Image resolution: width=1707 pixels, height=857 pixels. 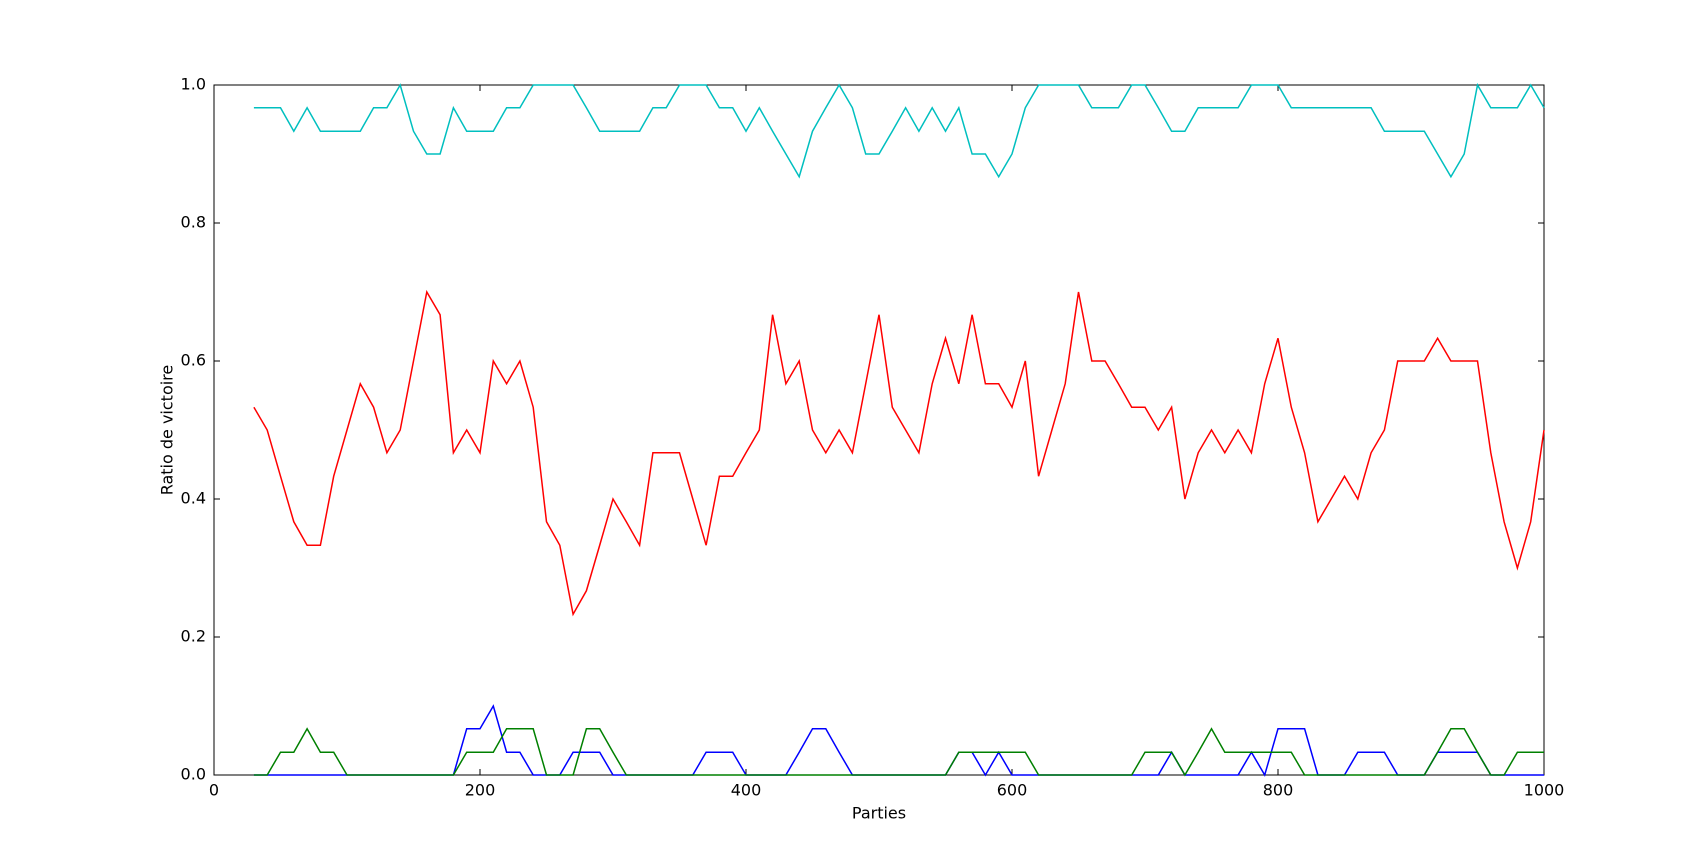 What do you see at coordinates (1012, 790) in the screenshot?
I see `x-tick-label: 600` at bounding box center [1012, 790].